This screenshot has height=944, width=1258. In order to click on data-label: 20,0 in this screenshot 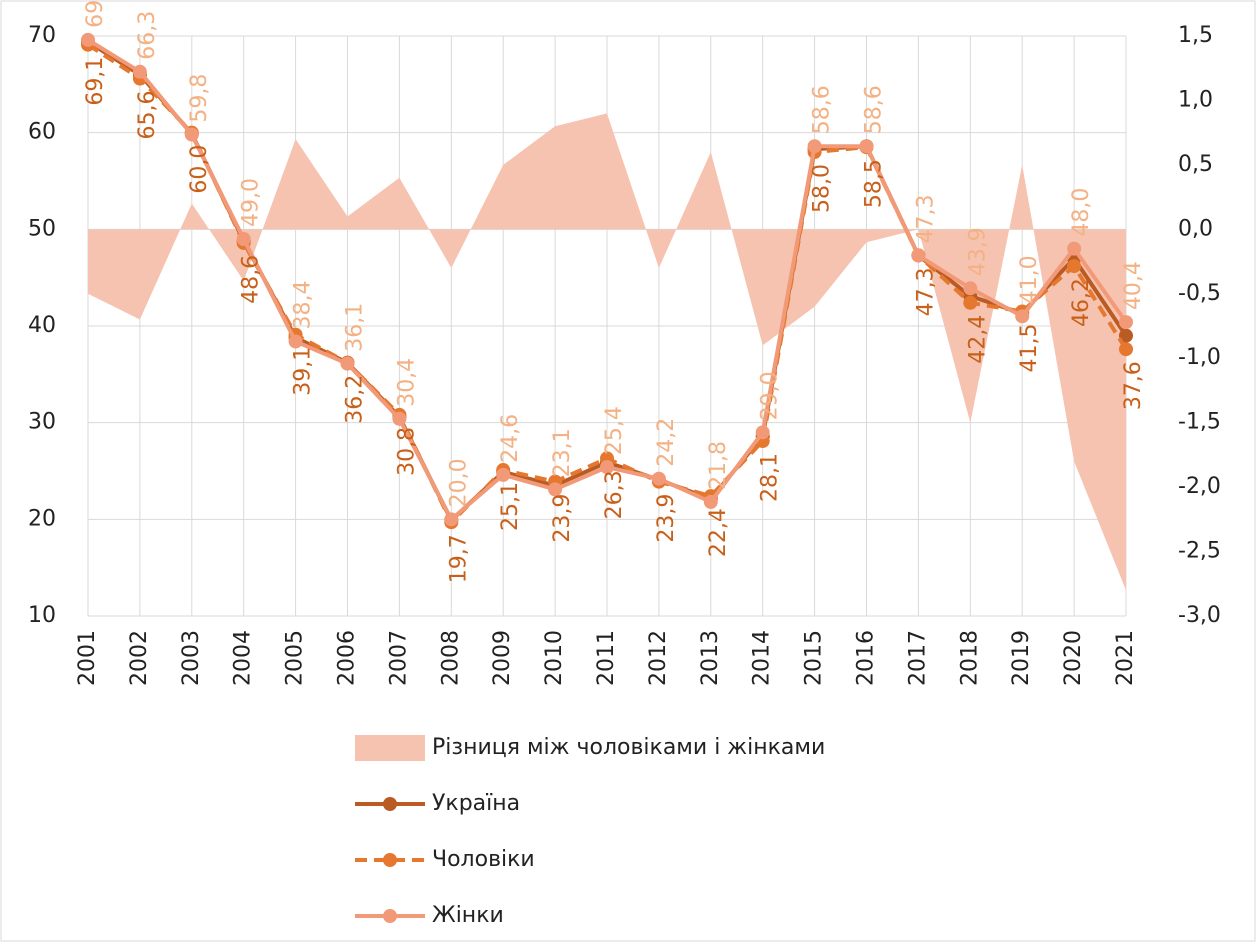, I will do `click(458, 482)`.